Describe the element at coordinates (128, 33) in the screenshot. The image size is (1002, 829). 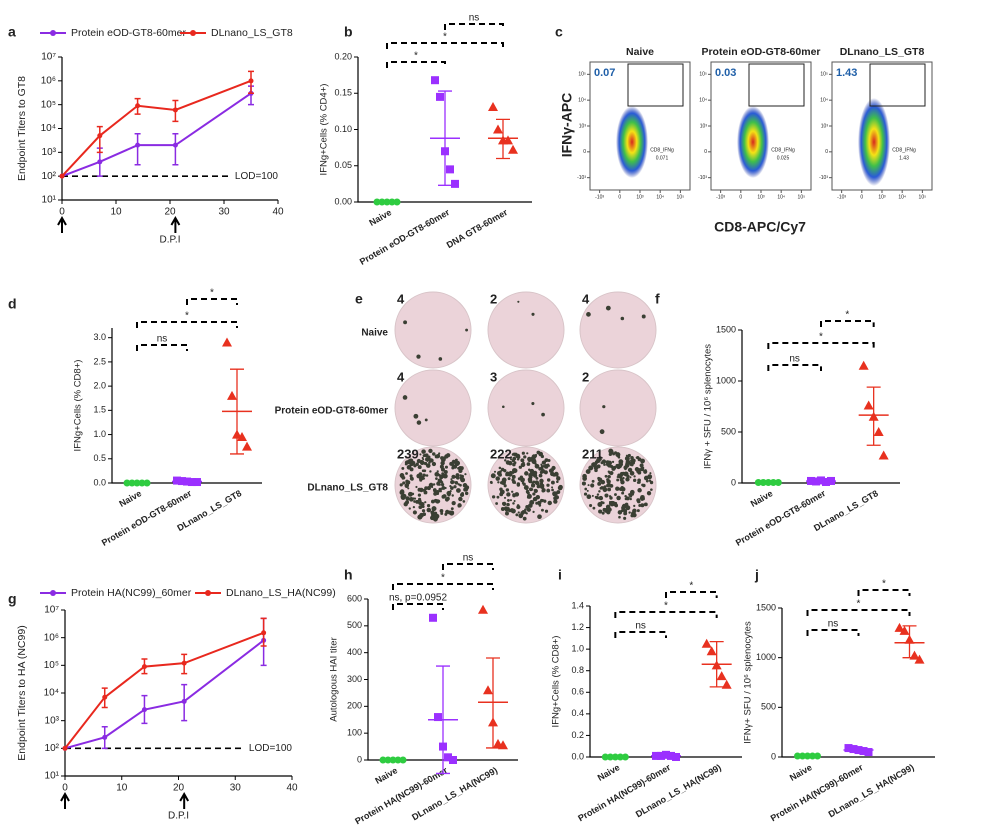
I see `legend-label: Protein eOD-GT8-60mer` at that location.